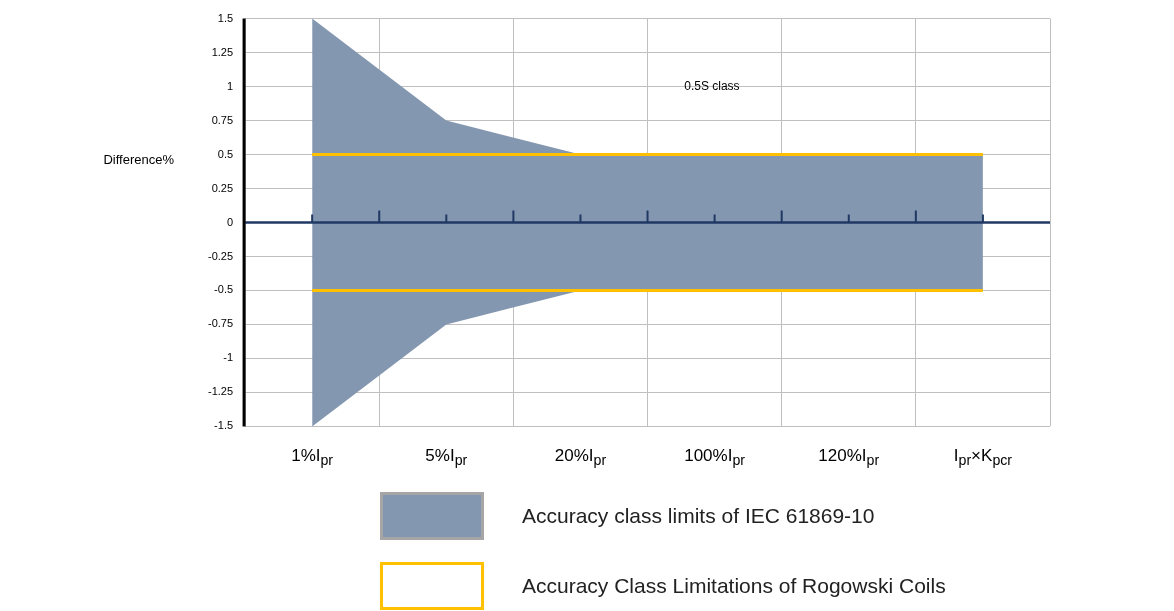 This screenshot has width=1174, height=611. What do you see at coordinates (712, 86) in the screenshot?
I see `annotation: 0.5S class` at bounding box center [712, 86].